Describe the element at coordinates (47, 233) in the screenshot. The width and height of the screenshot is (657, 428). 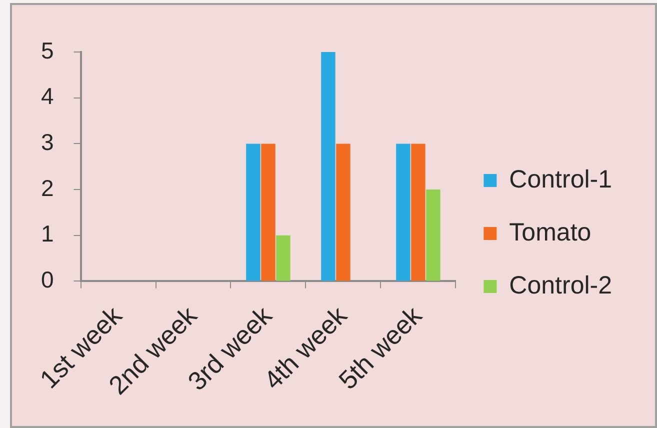
I see `y-tick-label: 1` at that location.